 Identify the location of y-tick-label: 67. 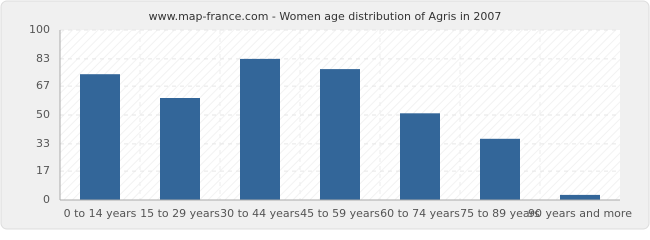
(43, 85).